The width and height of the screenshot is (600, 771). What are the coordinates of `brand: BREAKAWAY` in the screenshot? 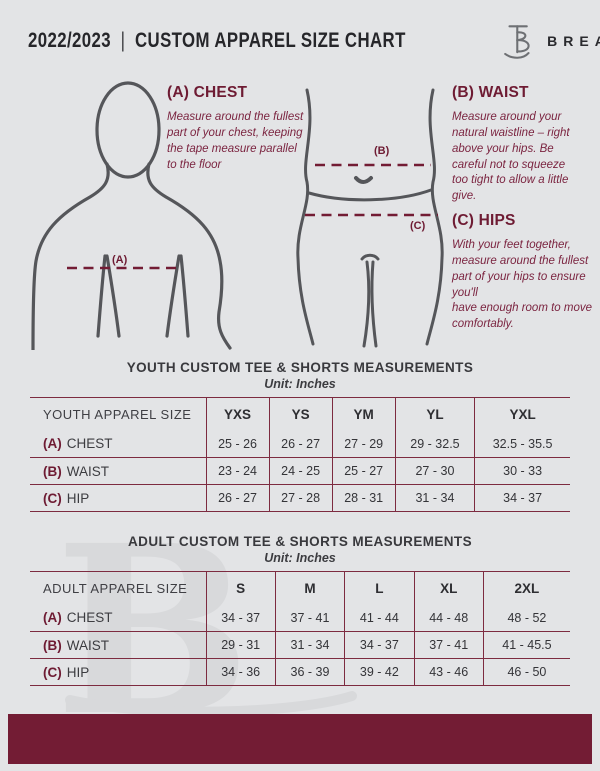 It's located at (550, 41).